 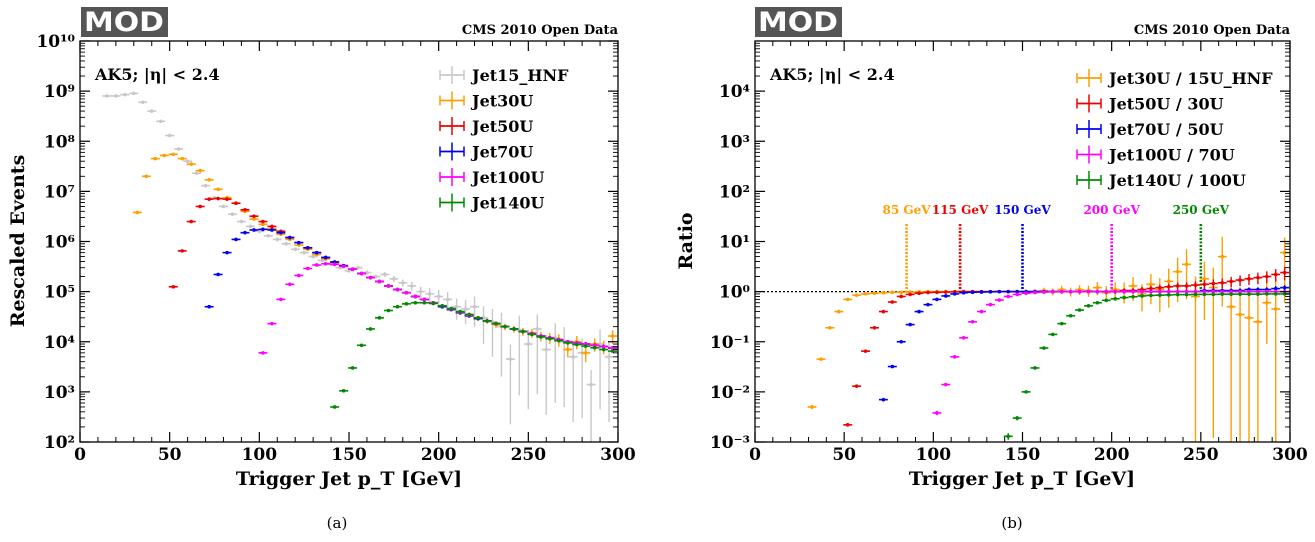 What do you see at coordinates (1022, 210) in the screenshot?
I see `threshold-label: 150 GeV` at bounding box center [1022, 210].